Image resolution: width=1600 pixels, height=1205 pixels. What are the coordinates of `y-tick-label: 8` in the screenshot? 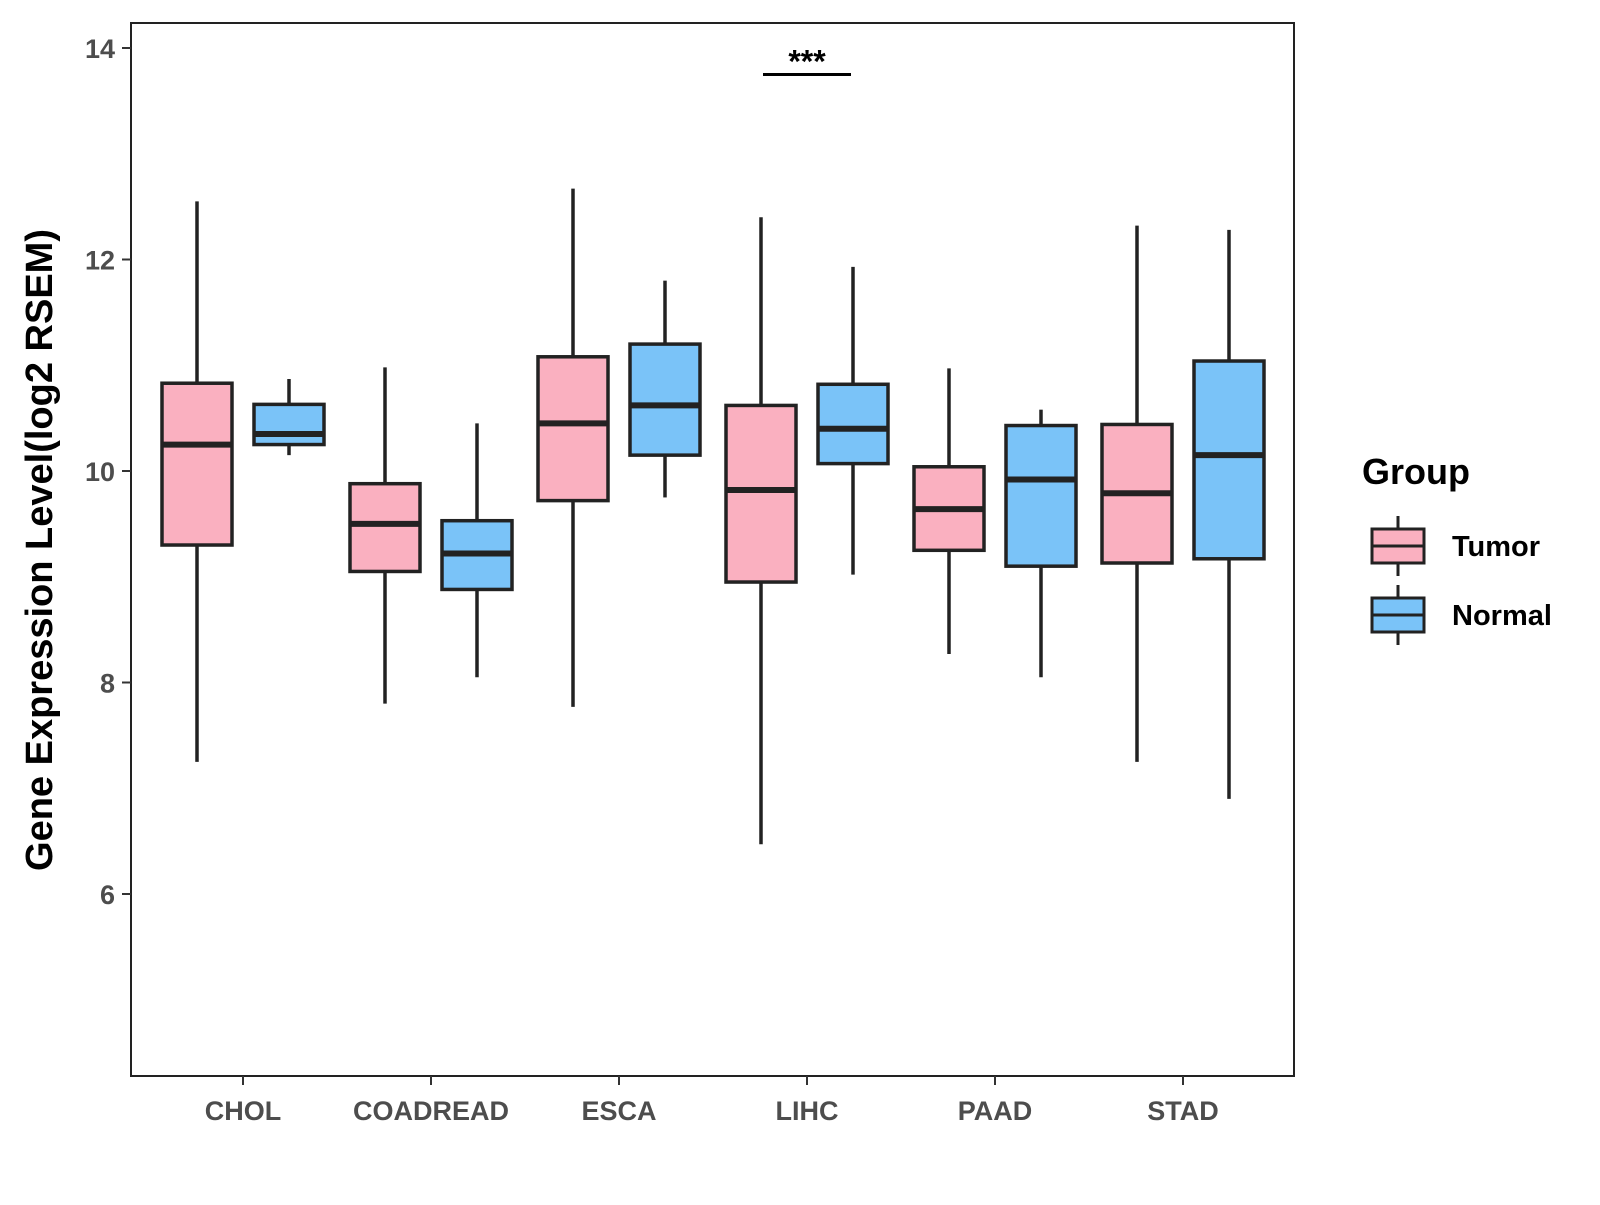 It's located at (107, 684).